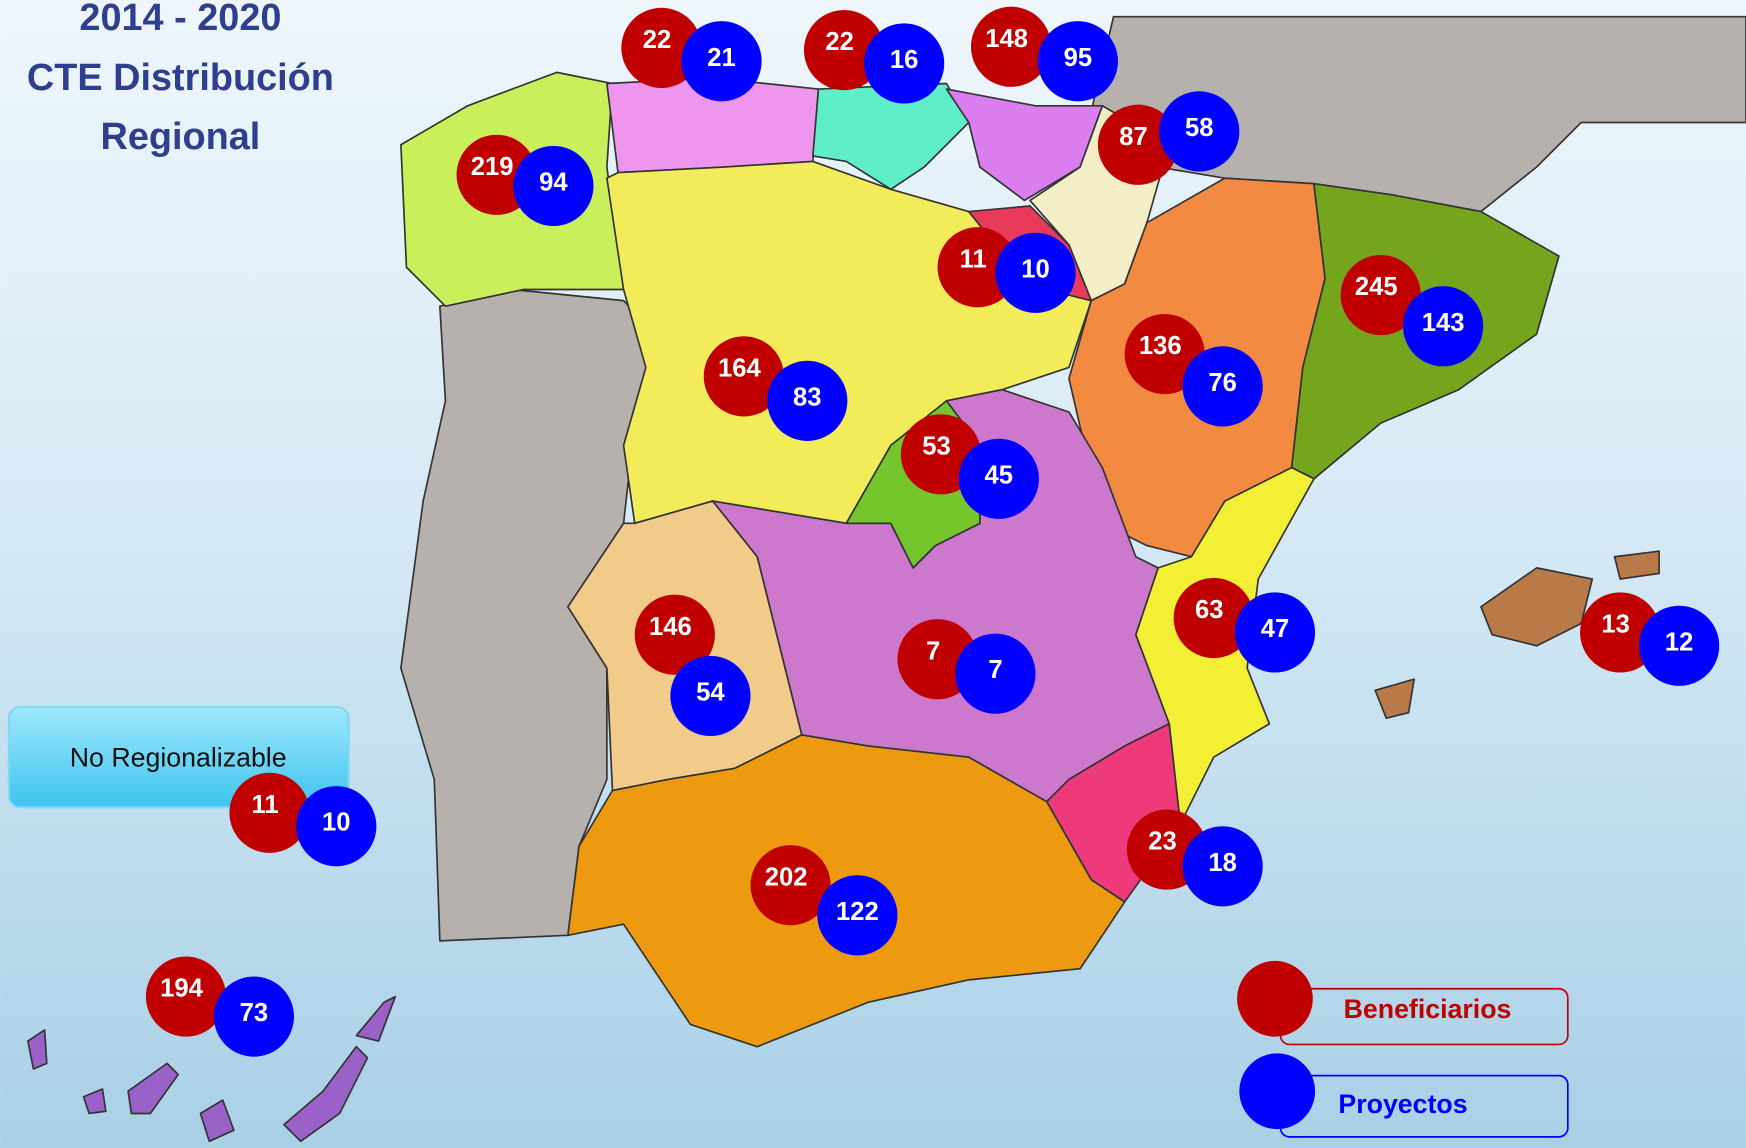  I want to click on beneficiarios-value: 63, so click(1209, 610).